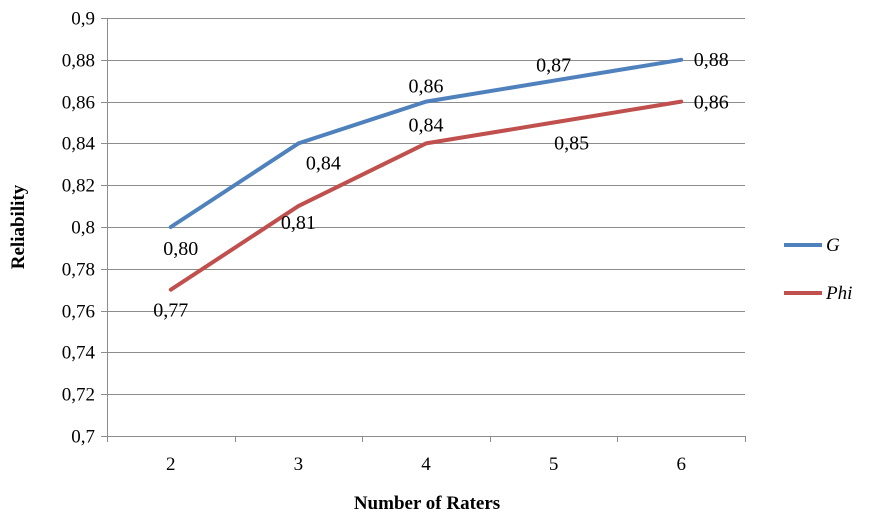 The height and width of the screenshot is (521, 883). I want to click on legend-label-g: G, so click(833, 245).